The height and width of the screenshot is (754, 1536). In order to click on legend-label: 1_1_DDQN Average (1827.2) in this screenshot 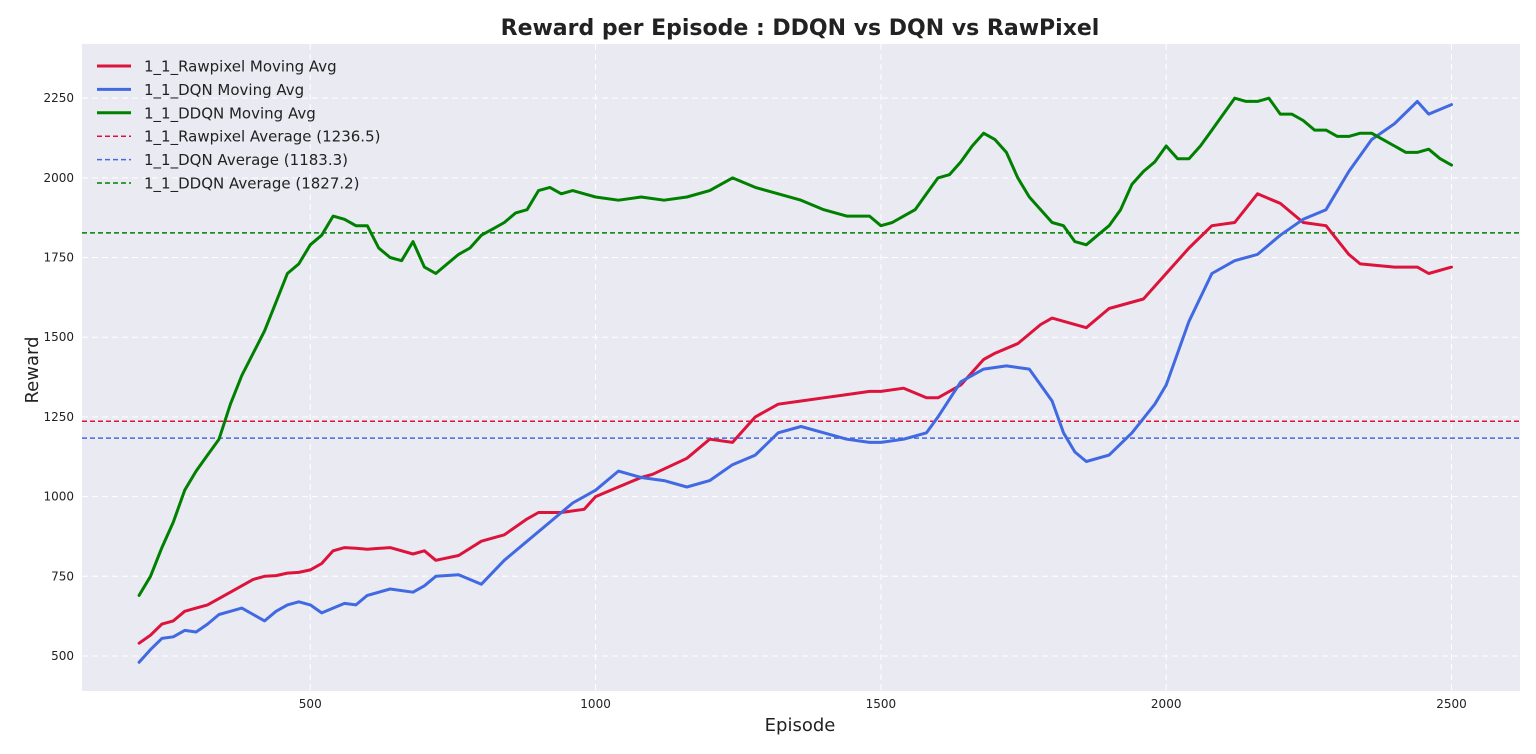, I will do `click(252, 184)`.